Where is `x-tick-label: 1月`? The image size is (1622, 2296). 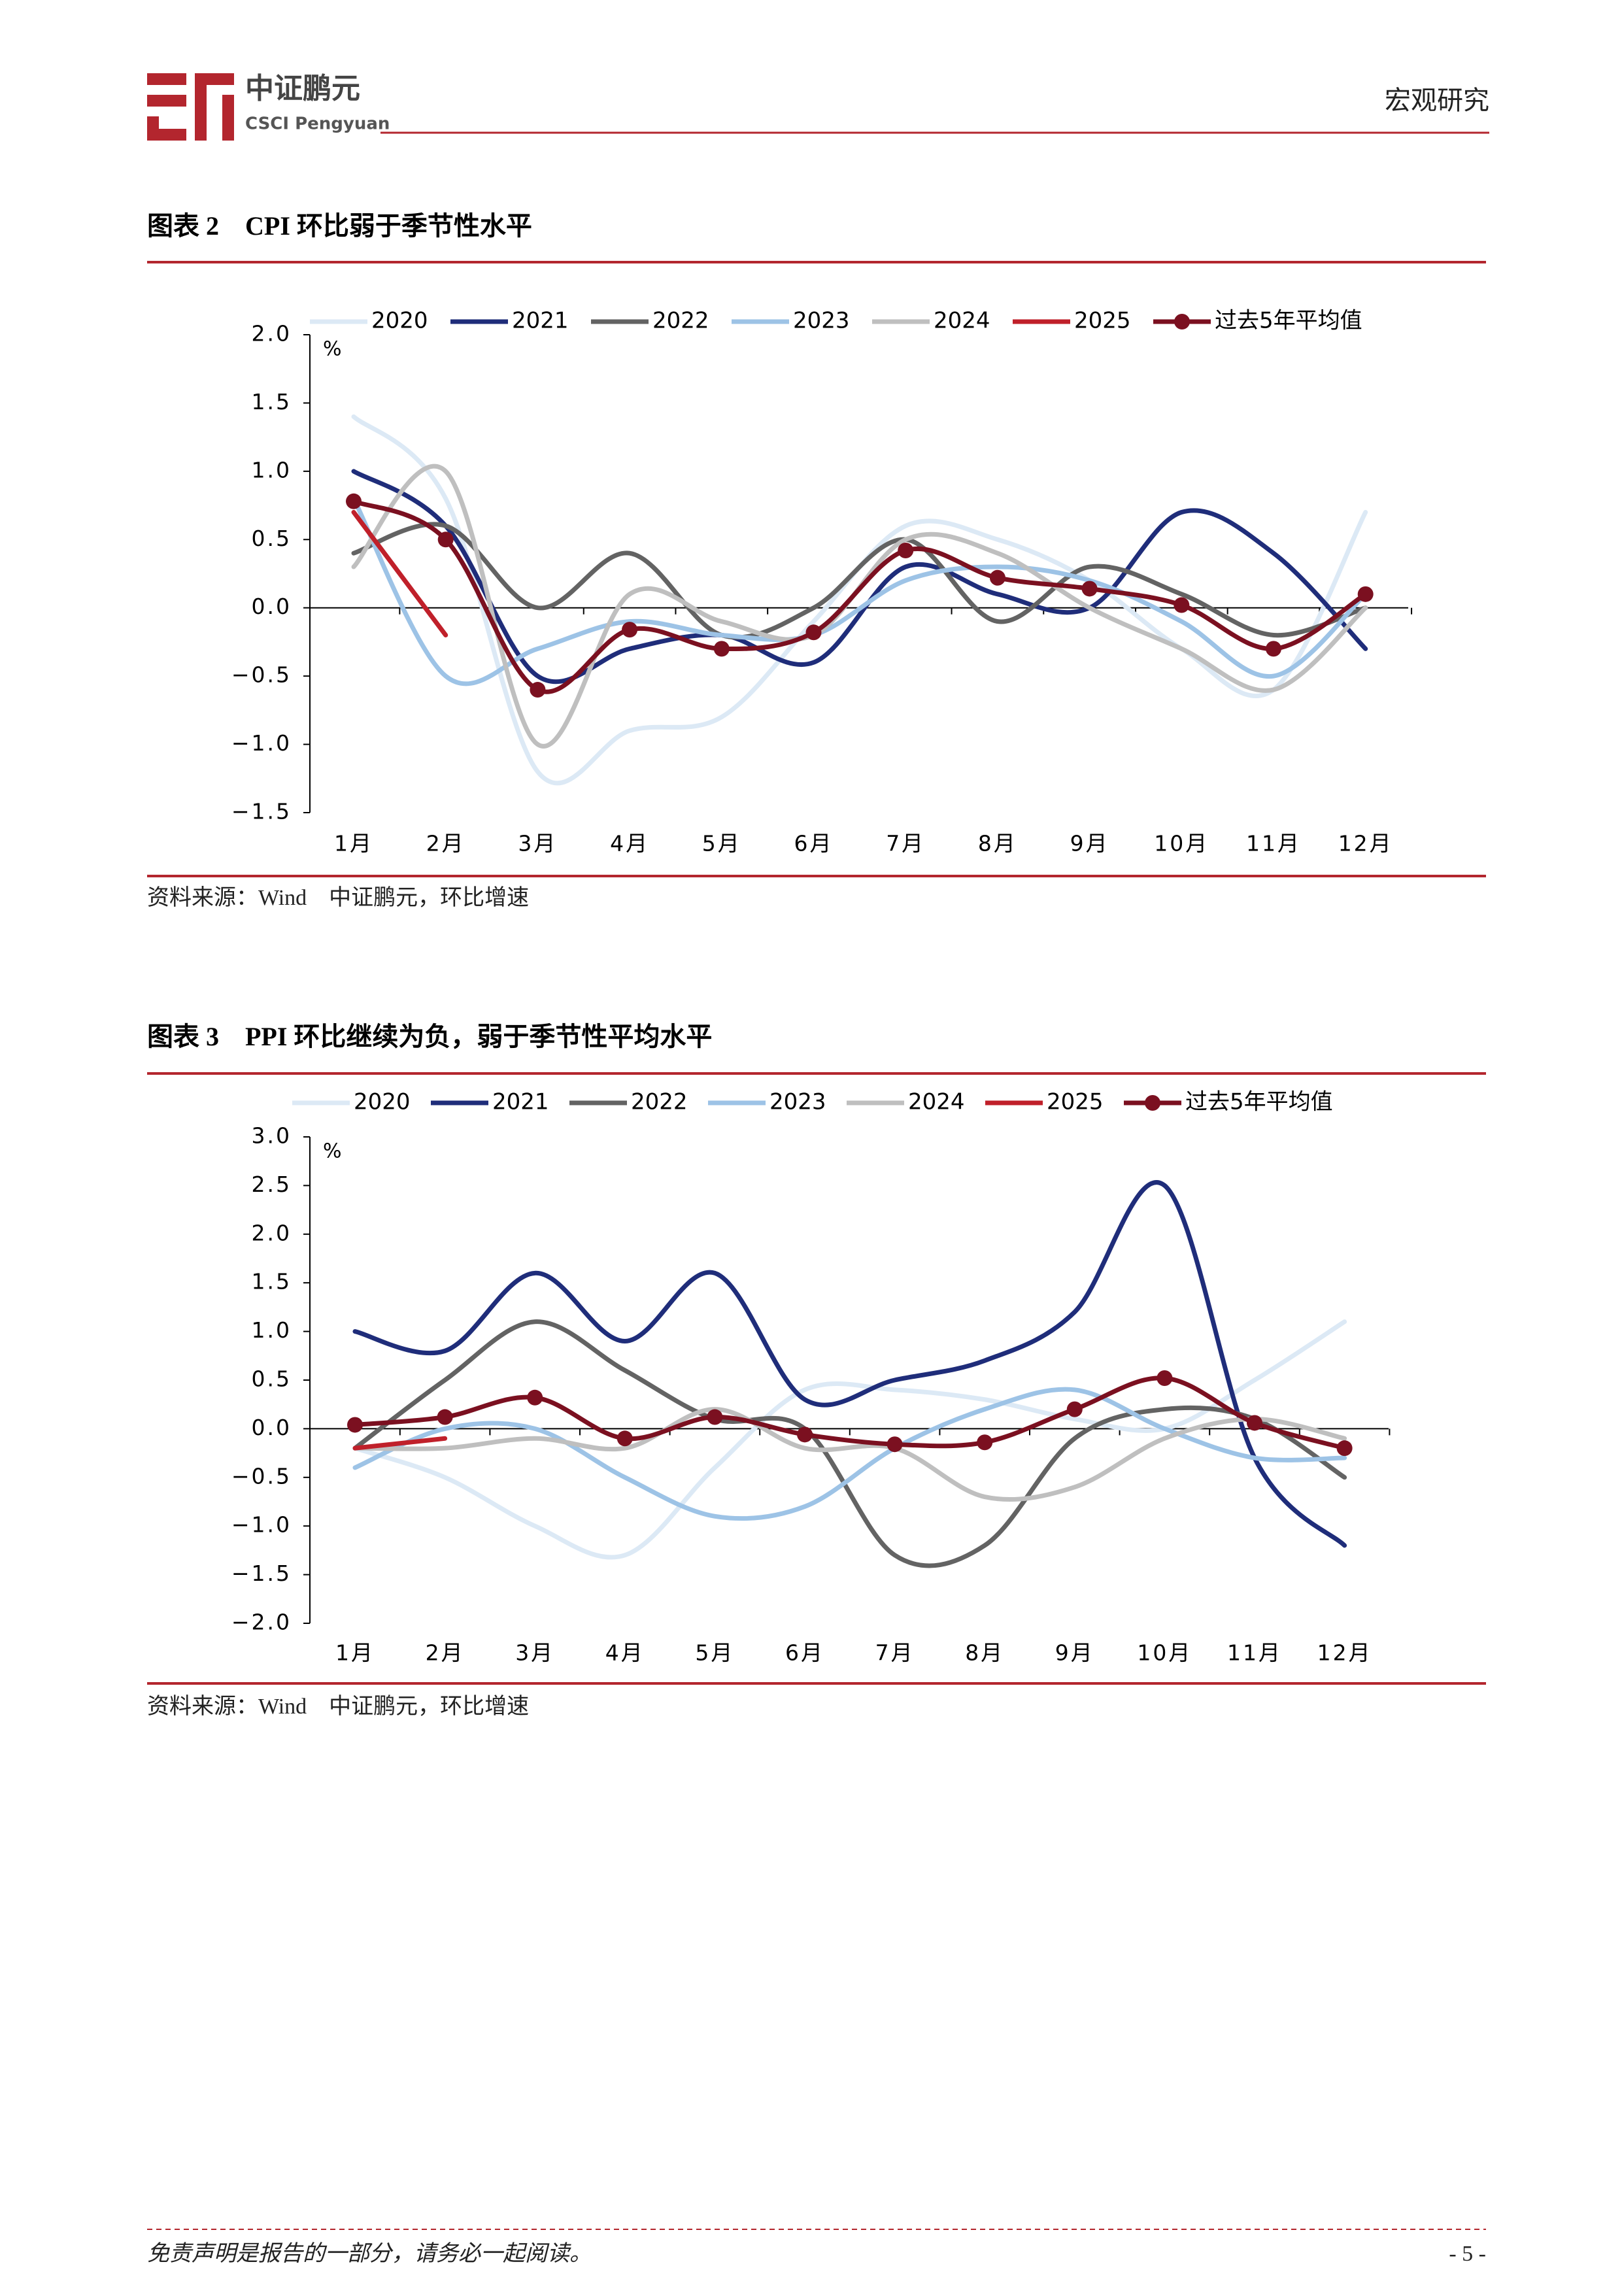
x-tick-label: 1月 is located at coordinates (355, 1653).